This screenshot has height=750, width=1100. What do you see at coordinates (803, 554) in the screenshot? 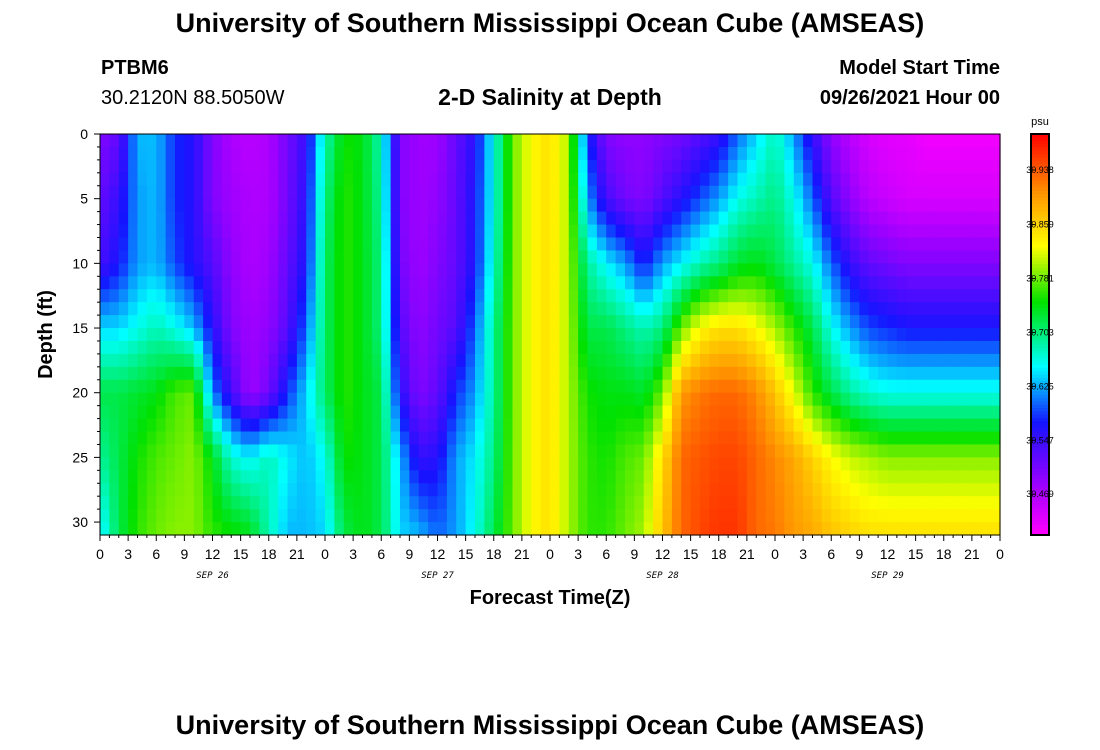
I see `x-tick-label: 3` at bounding box center [803, 554].